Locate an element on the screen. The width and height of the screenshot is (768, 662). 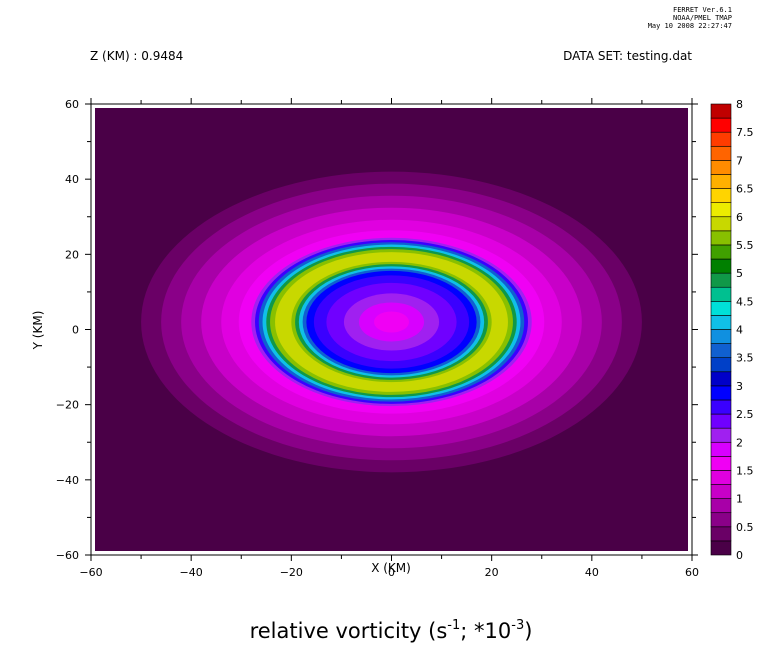
z-level-label: Z (KM) : 0.9484 is located at coordinates (136, 56).